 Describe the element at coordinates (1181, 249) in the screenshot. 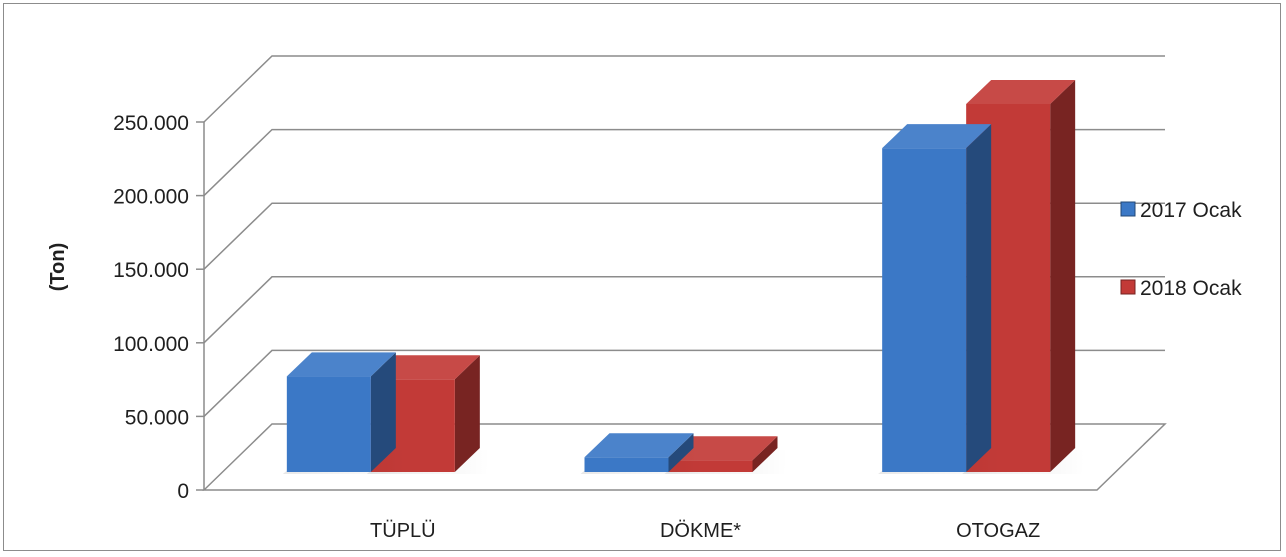

I see `legend: 2017 Ocak 2018 Ocak` at that location.